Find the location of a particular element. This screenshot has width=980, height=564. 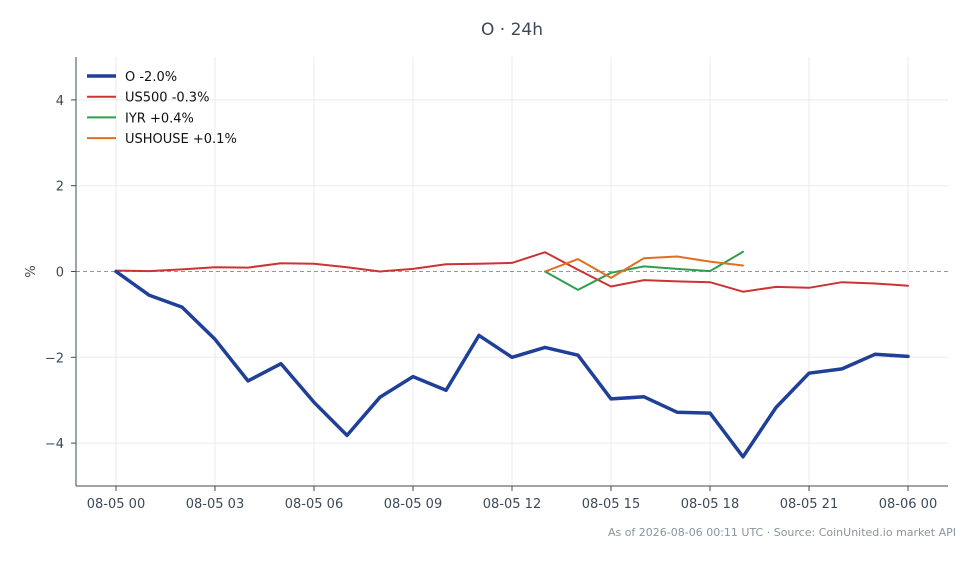

x-tick-label: 08-05 21 is located at coordinates (809, 504).